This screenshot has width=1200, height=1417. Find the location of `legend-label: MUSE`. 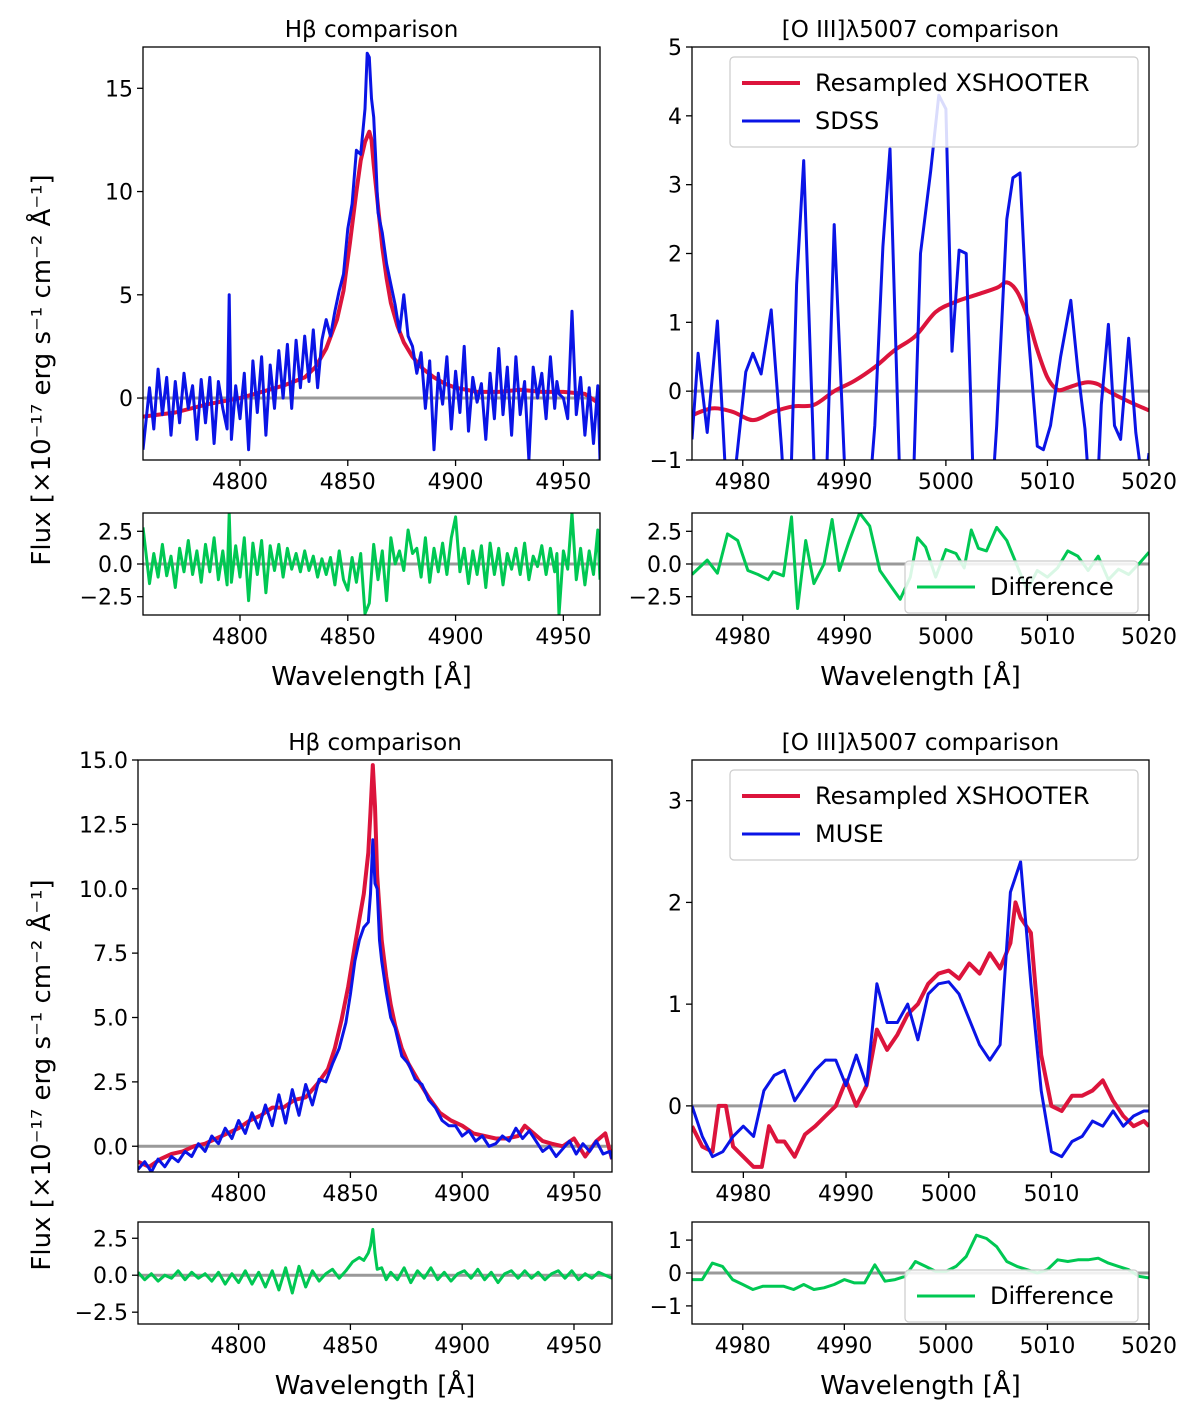

legend-label: MUSE is located at coordinates (849, 834).